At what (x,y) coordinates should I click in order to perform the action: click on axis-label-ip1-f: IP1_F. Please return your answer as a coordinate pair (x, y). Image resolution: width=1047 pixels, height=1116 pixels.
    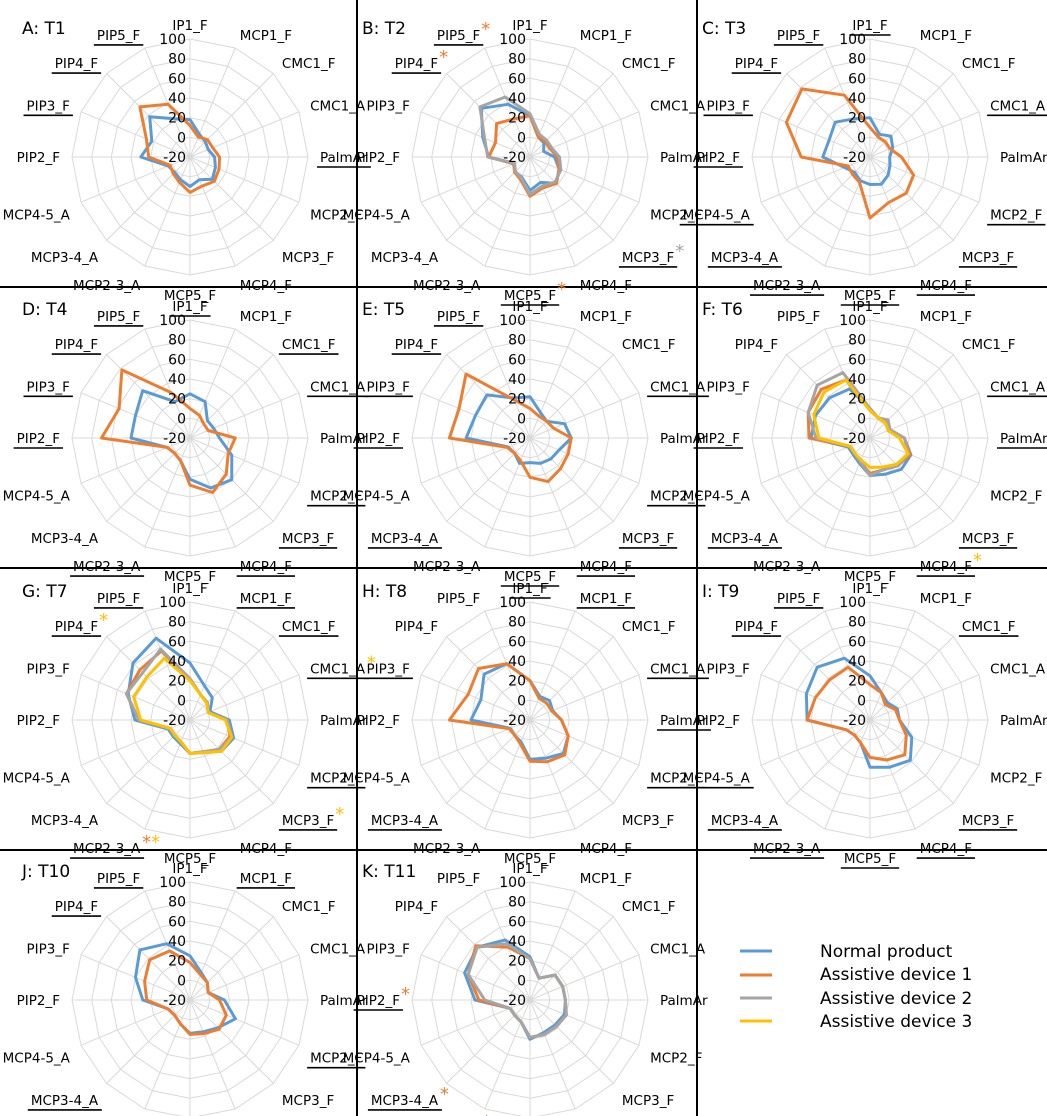
    Looking at the image, I should click on (189, 26).